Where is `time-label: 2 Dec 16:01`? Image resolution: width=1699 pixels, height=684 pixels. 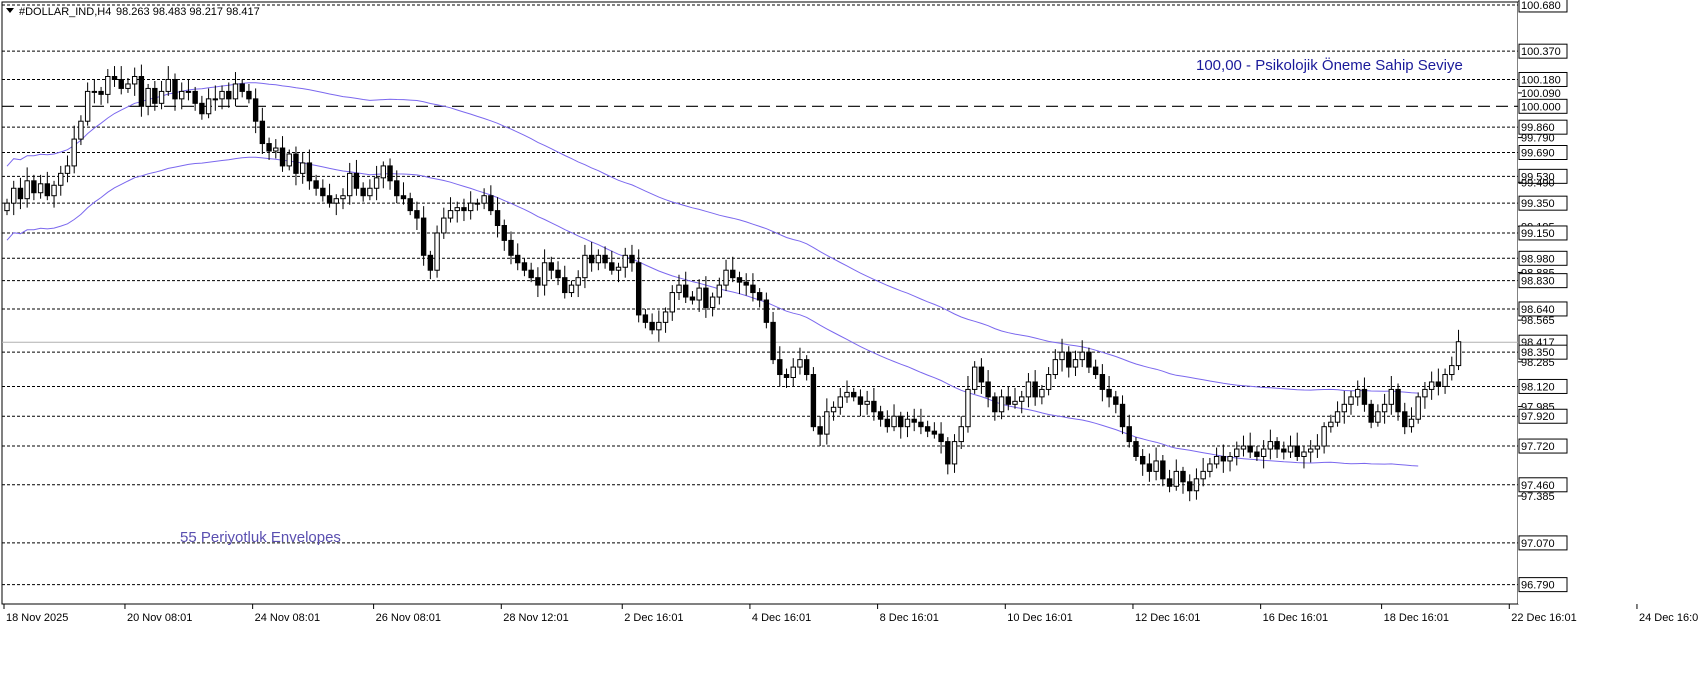 time-label: 2 Dec 16:01 is located at coordinates (653, 618).